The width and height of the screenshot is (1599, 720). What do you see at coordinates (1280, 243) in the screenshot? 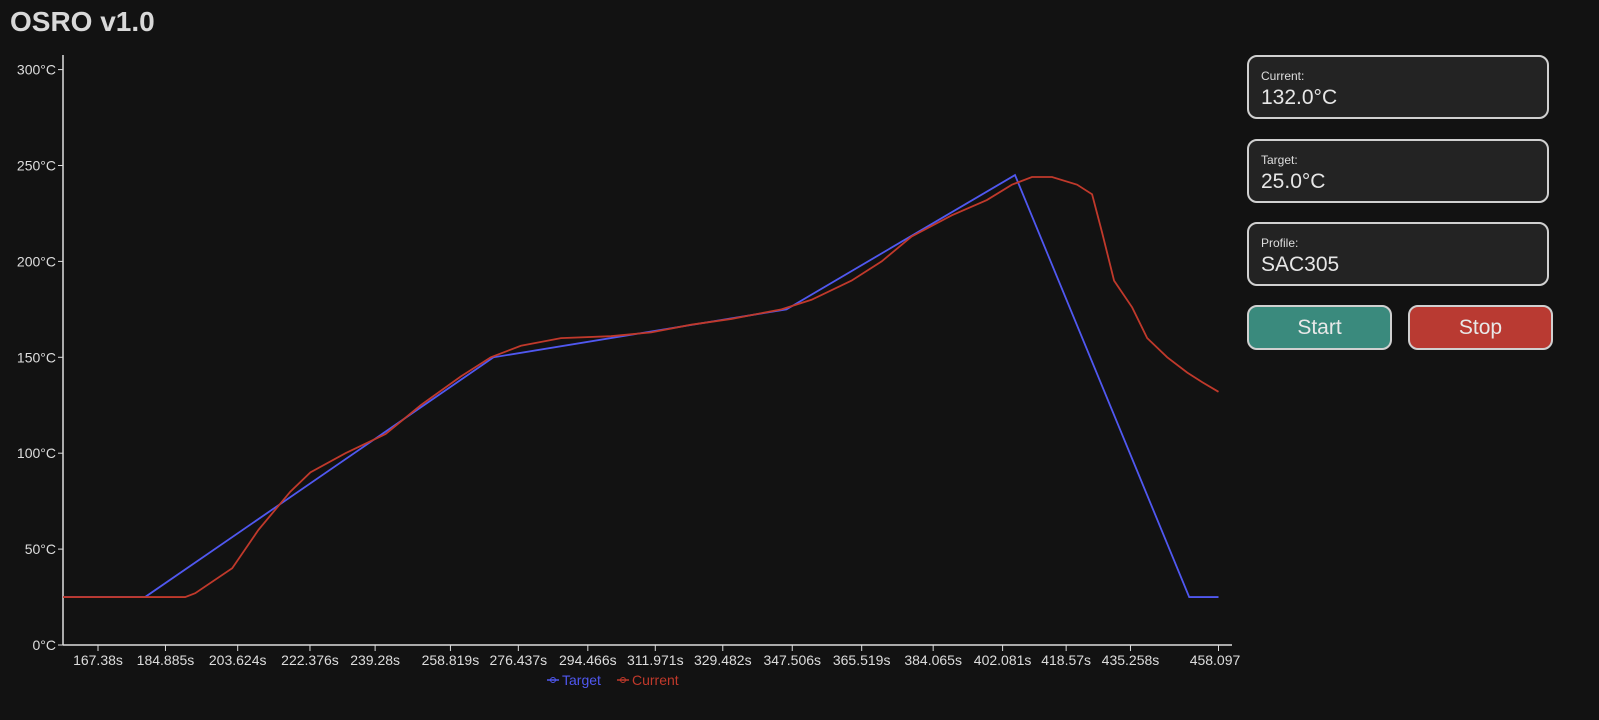
I see `profile-label: Profile:` at bounding box center [1280, 243].